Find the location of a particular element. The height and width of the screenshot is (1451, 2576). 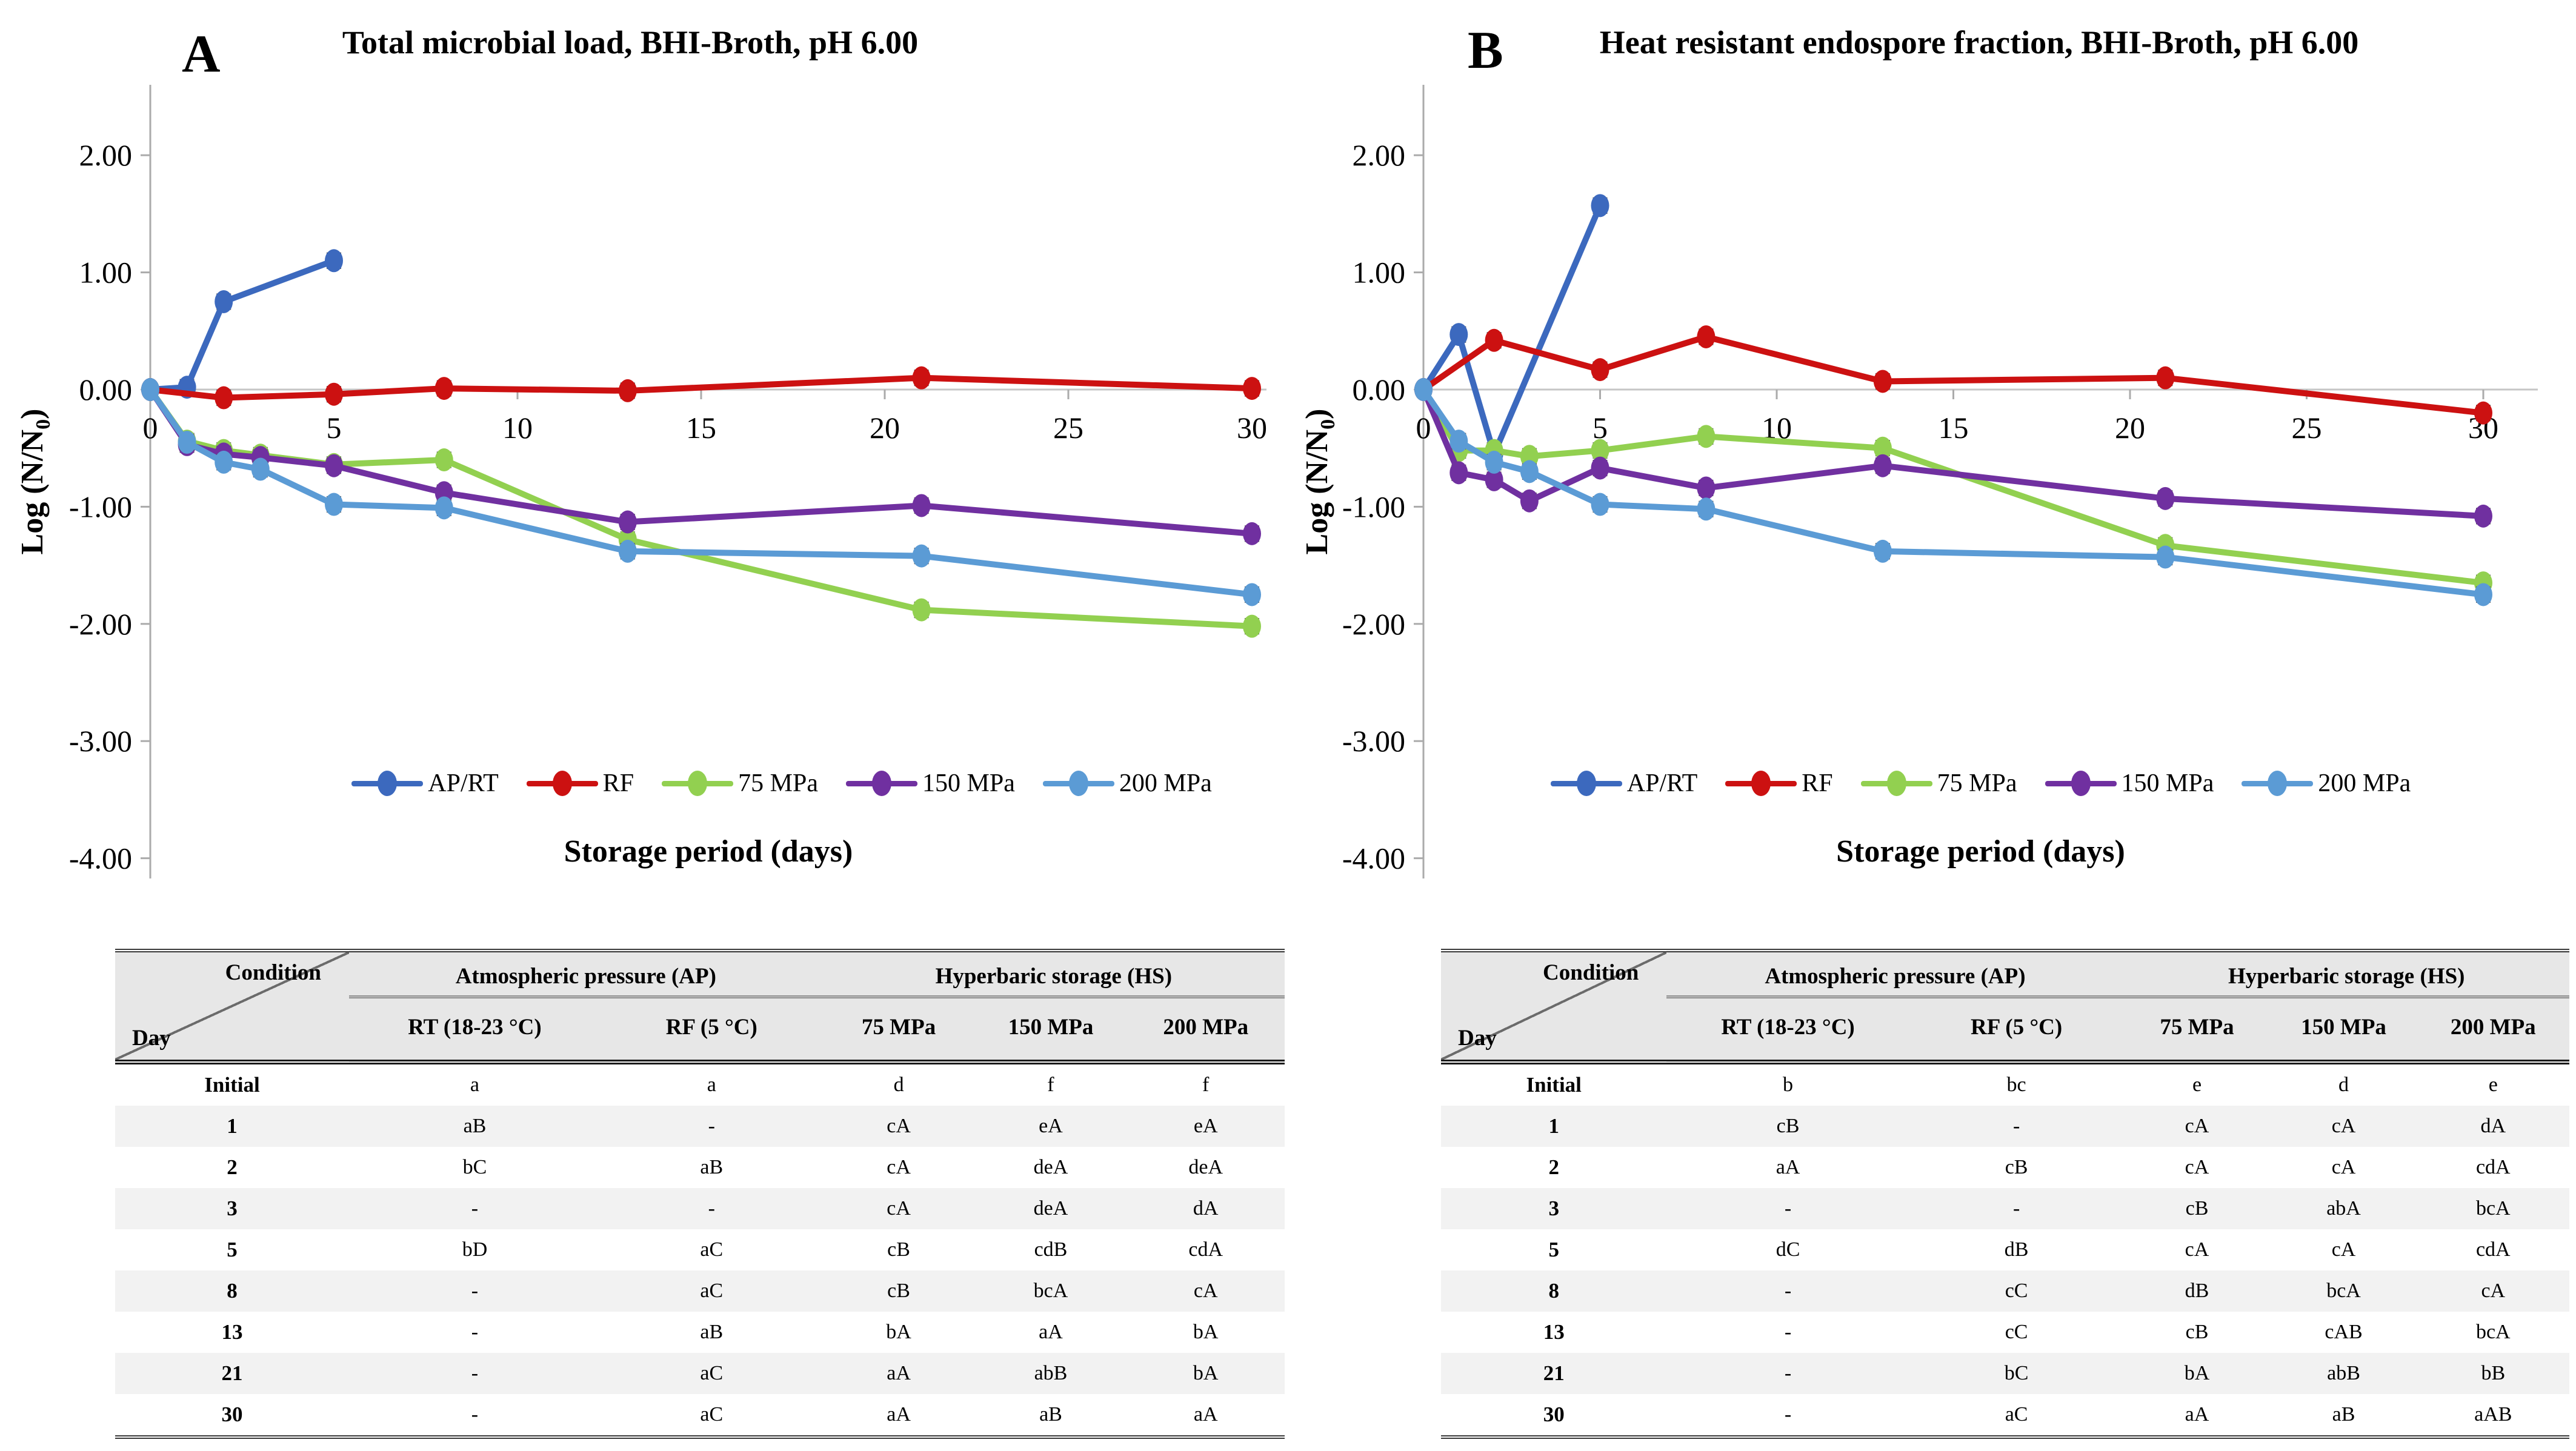

table-row: 21 - bC bA abB bB is located at coordinates (2005, 1373).